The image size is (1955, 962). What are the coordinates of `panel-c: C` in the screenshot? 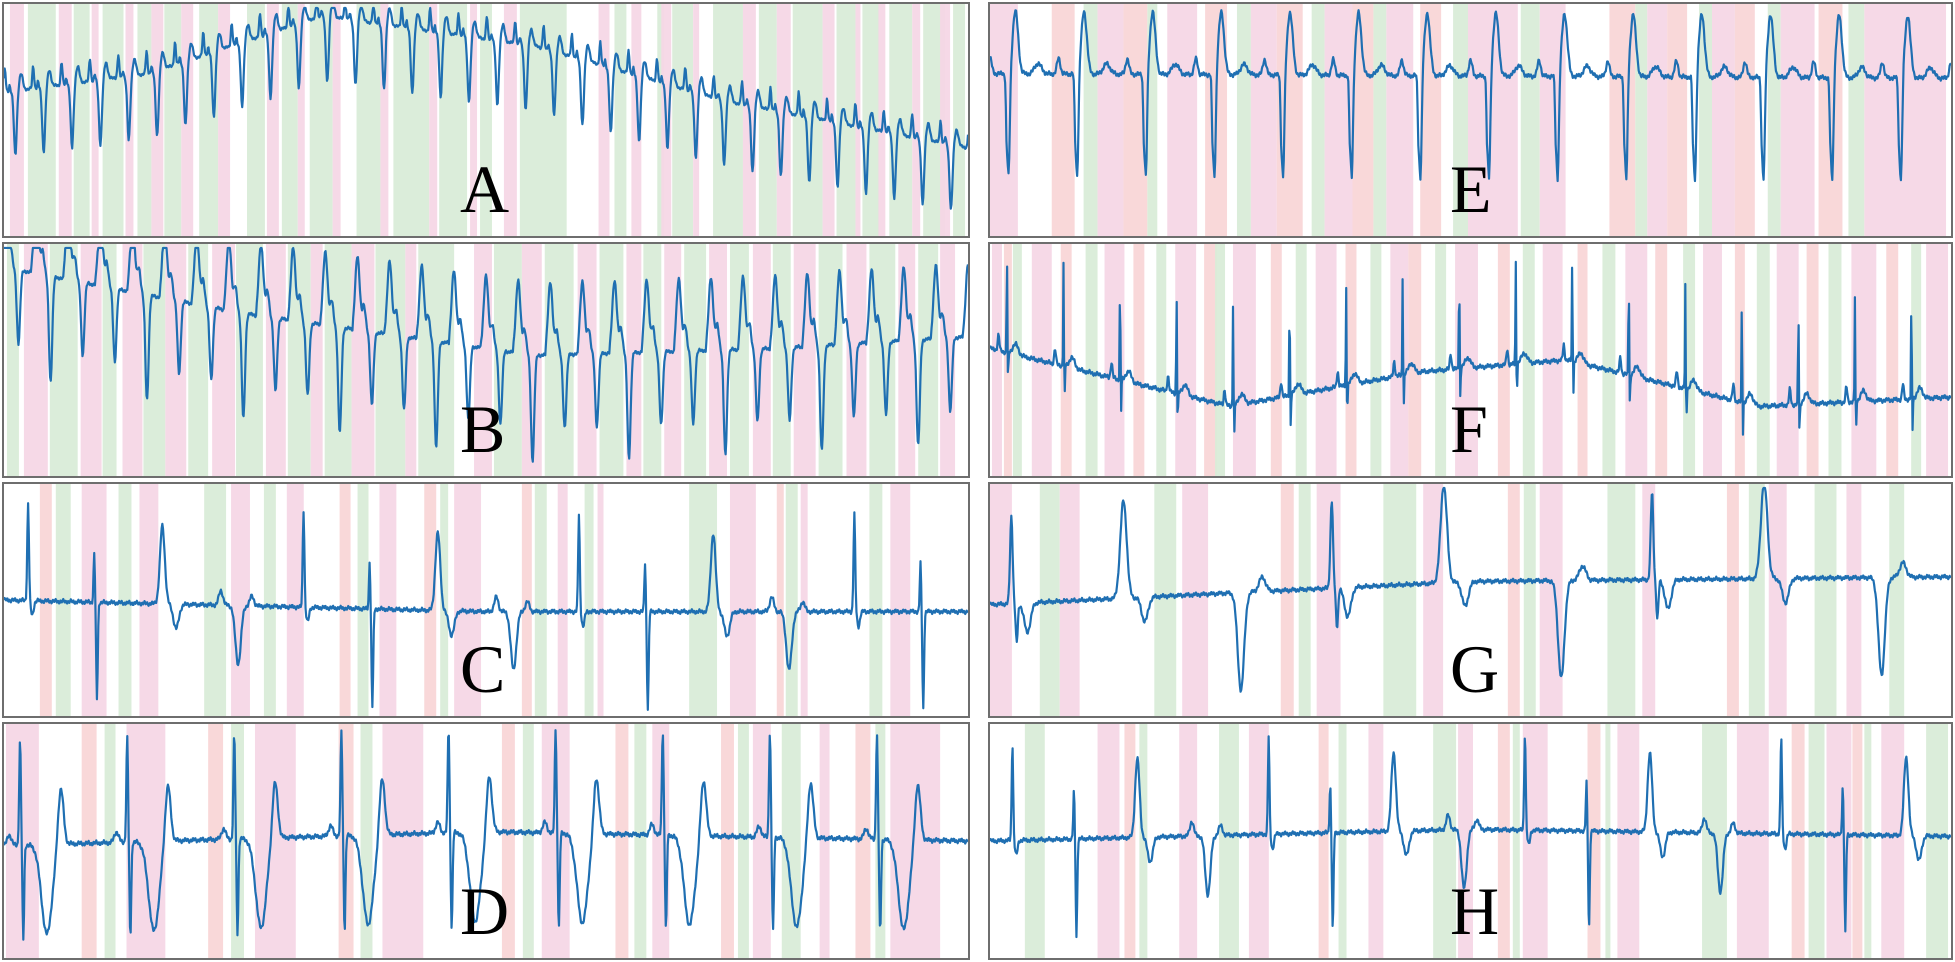 It's located at (486, 600).